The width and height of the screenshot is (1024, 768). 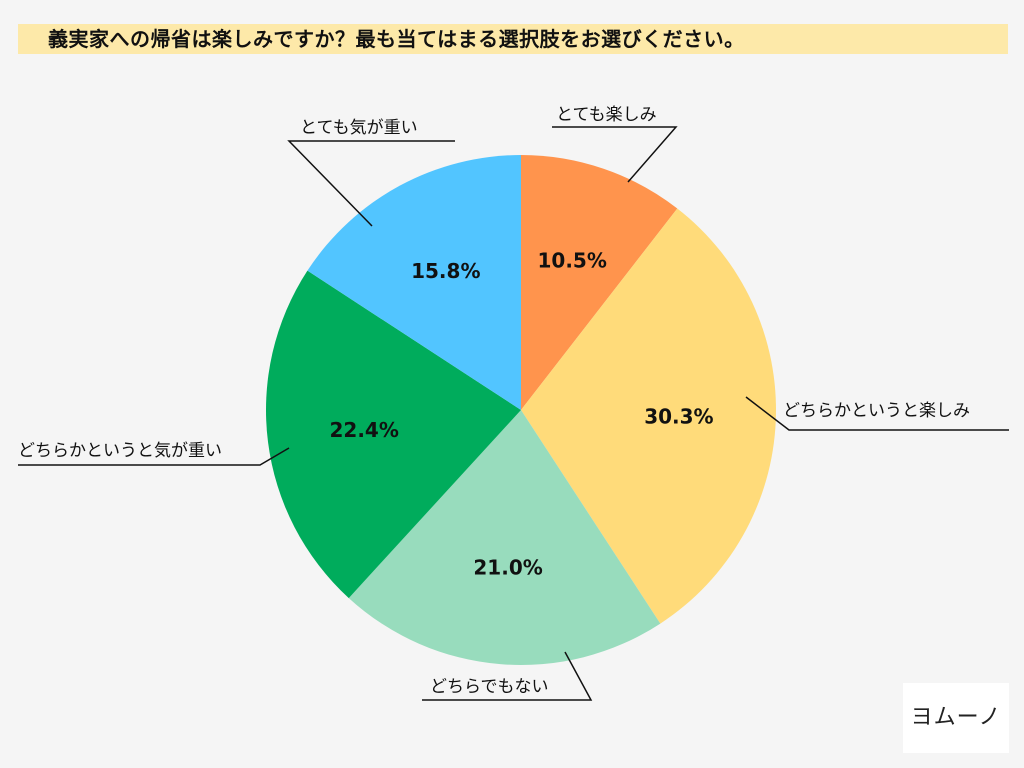 I want to click on category-label-dochiraka-omoi: どちらかというと気が重い, so click(x=120, y=451).